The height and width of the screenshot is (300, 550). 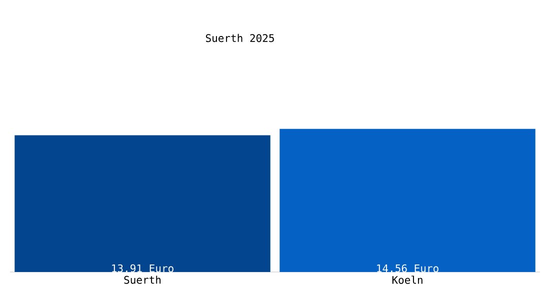 I want to click on x-tick-label: Suerth, so click(x=142, y=280).